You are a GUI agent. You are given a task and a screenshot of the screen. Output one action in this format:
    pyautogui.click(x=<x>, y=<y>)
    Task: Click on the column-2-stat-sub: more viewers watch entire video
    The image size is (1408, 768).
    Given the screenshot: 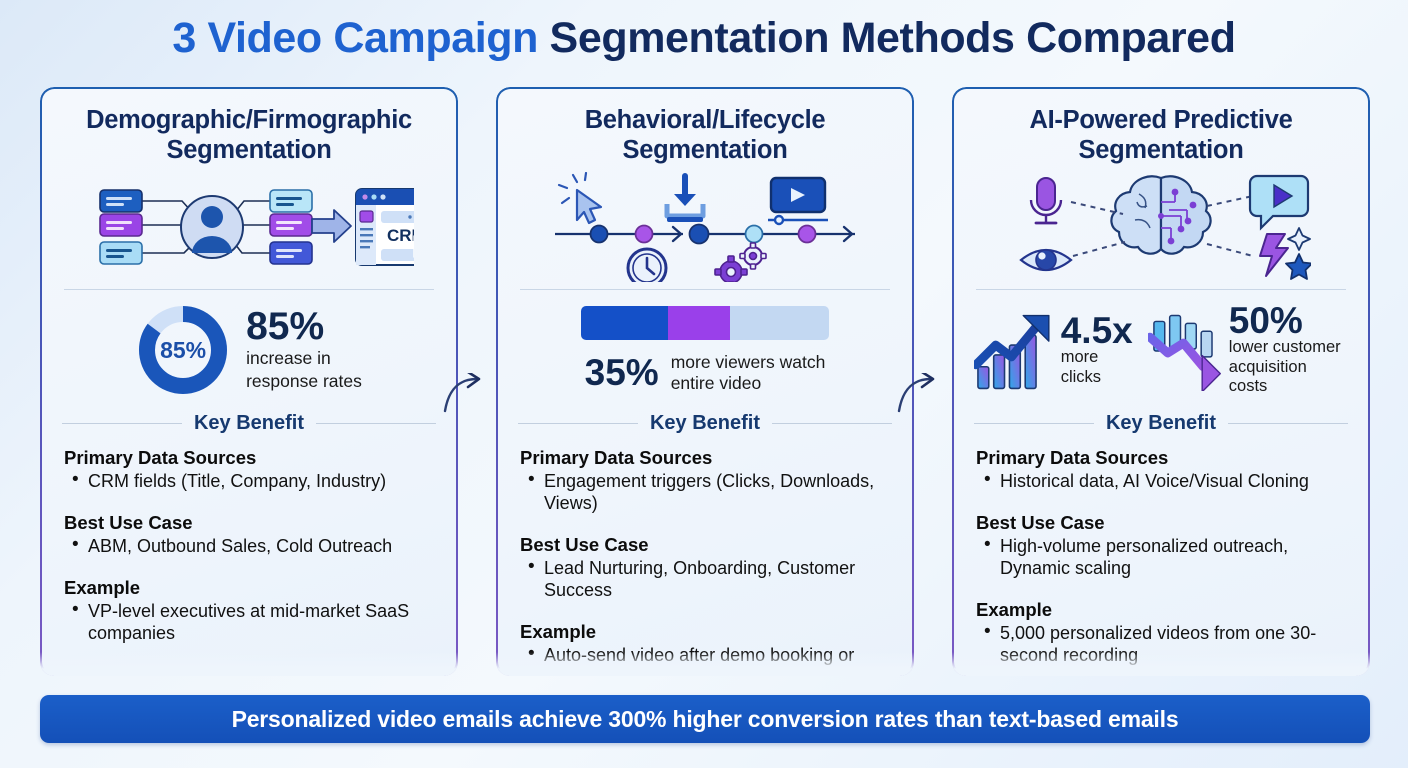 What is the action you would take?
    pyautogui.click(x=748, y=373)
    